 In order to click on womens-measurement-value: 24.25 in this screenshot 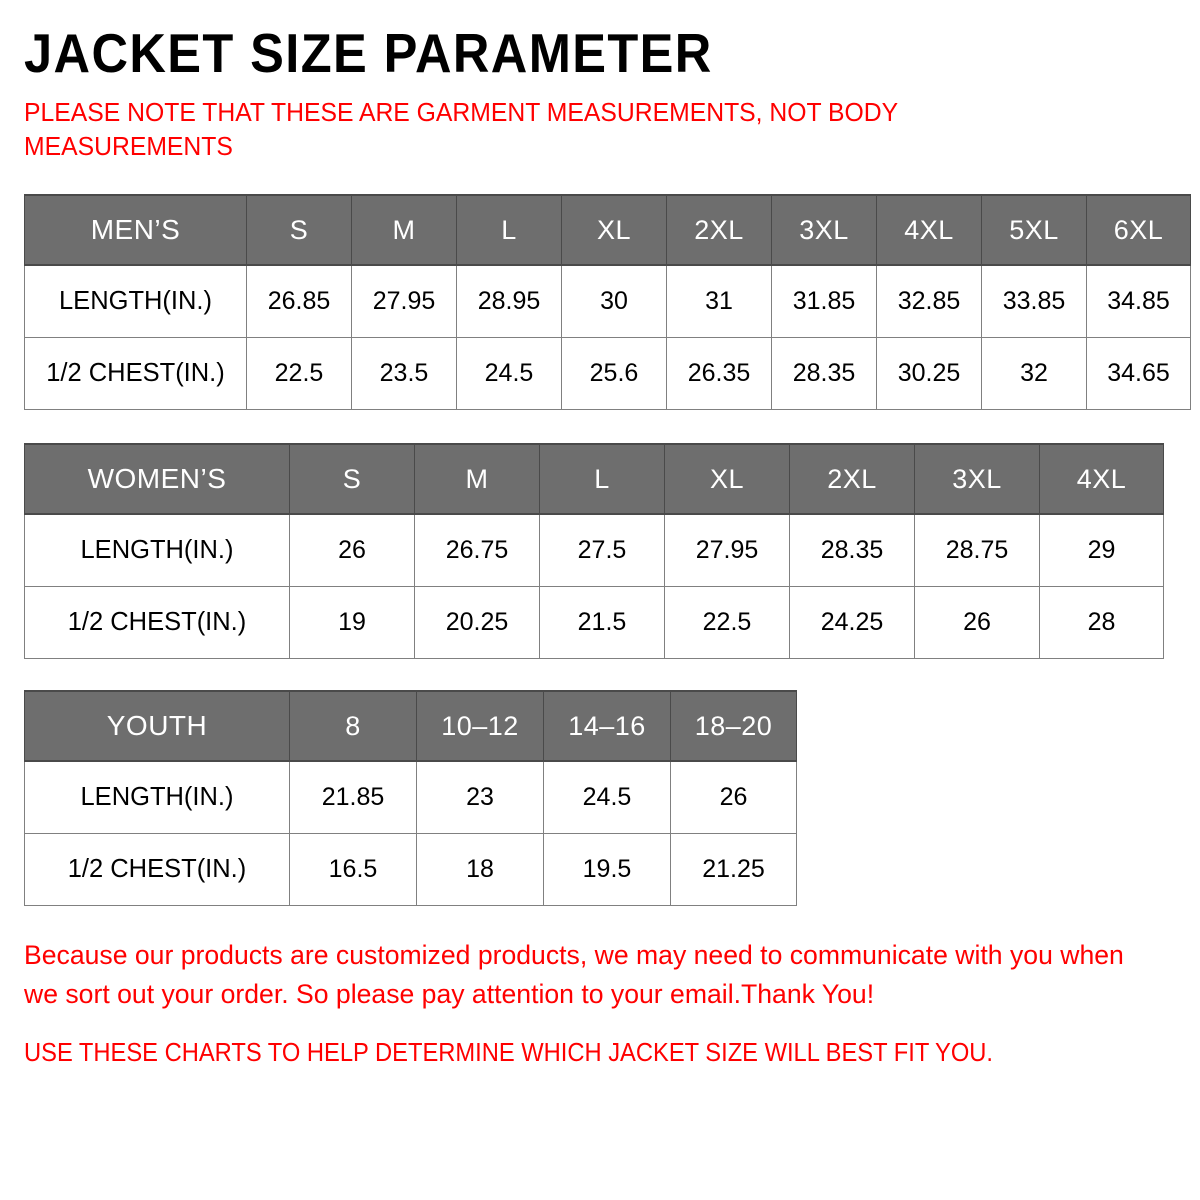, I will do `click(851, 623)`.